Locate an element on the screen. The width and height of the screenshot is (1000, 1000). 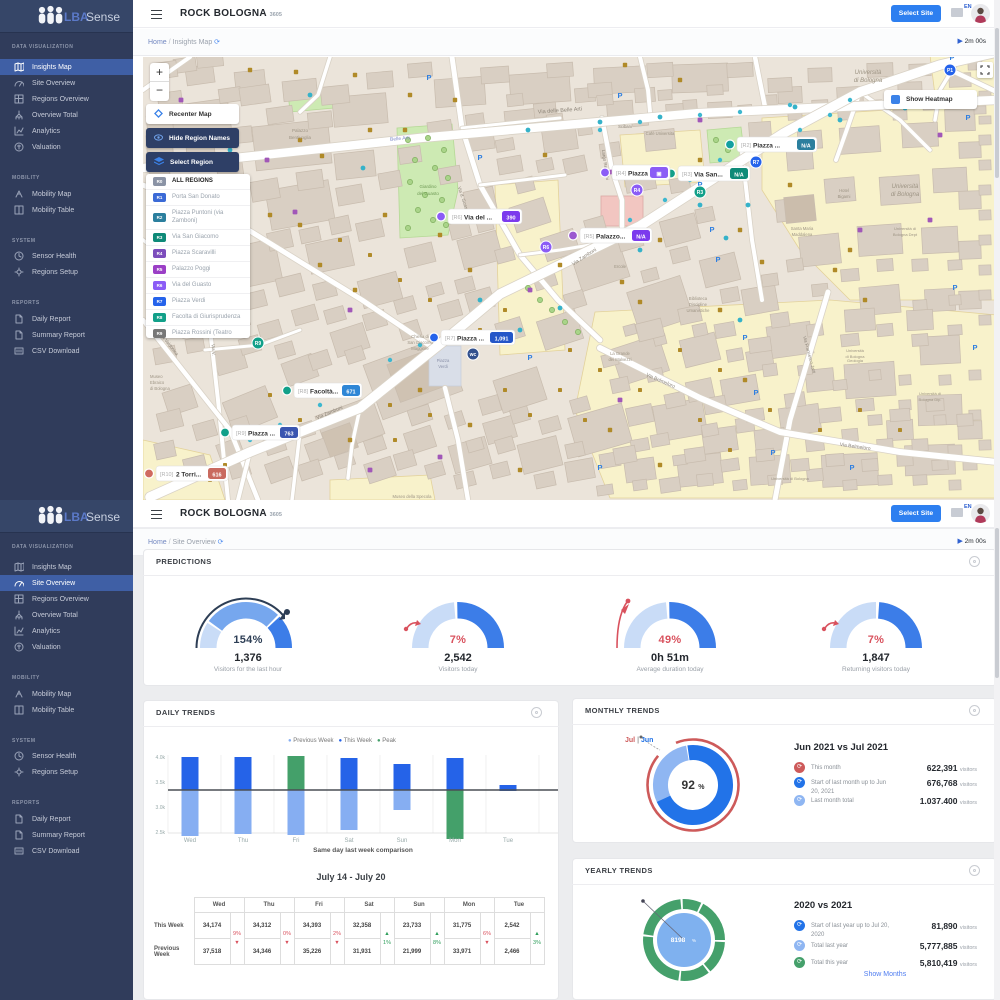
svg-text: La Grande is located at coordinates (620, 353).